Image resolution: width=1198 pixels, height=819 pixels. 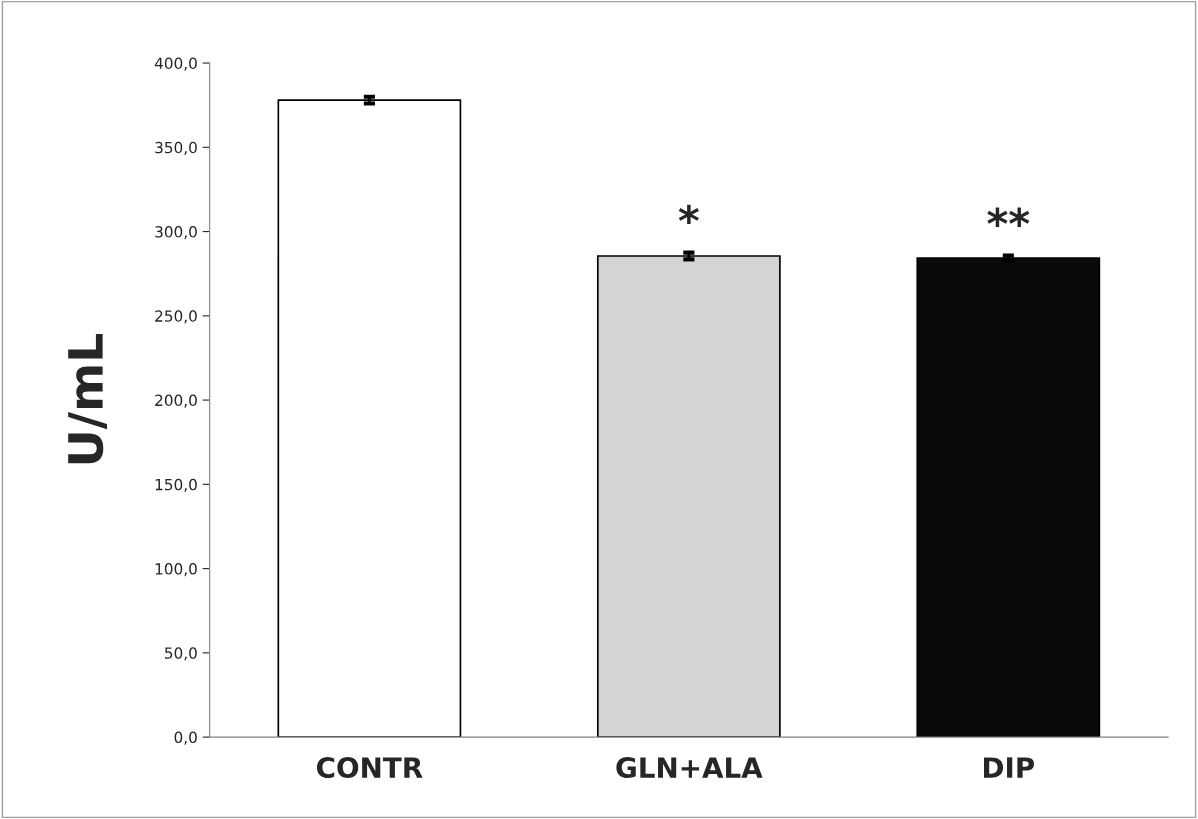 What do you see at coordinates (176, 485) in the screenshot?
I see `y-tick-label: 150,0` at bounding box center [176, 485].